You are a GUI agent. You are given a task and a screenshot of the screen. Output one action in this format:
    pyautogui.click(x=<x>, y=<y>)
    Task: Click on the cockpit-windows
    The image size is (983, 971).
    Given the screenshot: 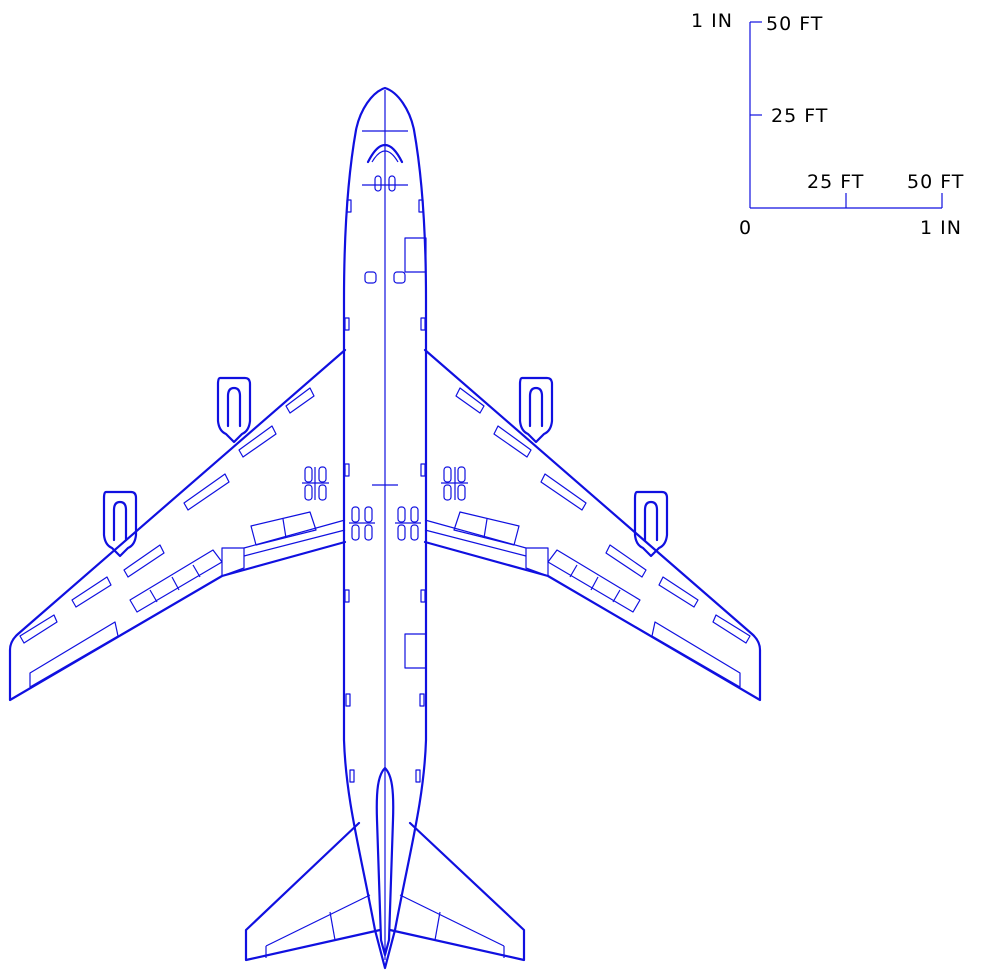 What is the action you would take?
    pyautogui.click(x=385, y=153)
    